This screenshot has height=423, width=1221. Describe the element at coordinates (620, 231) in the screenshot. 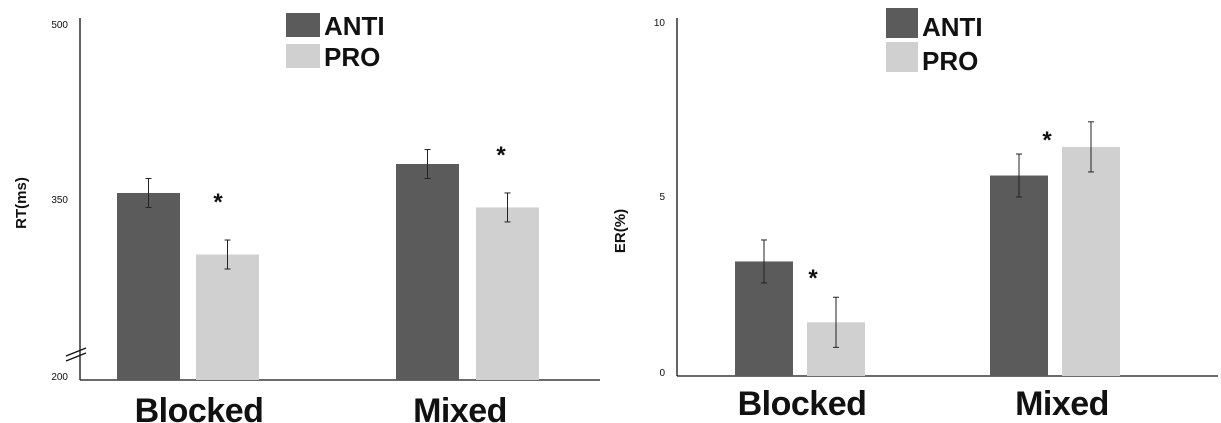

I see `y-axis-label: ER(%)` at that location.